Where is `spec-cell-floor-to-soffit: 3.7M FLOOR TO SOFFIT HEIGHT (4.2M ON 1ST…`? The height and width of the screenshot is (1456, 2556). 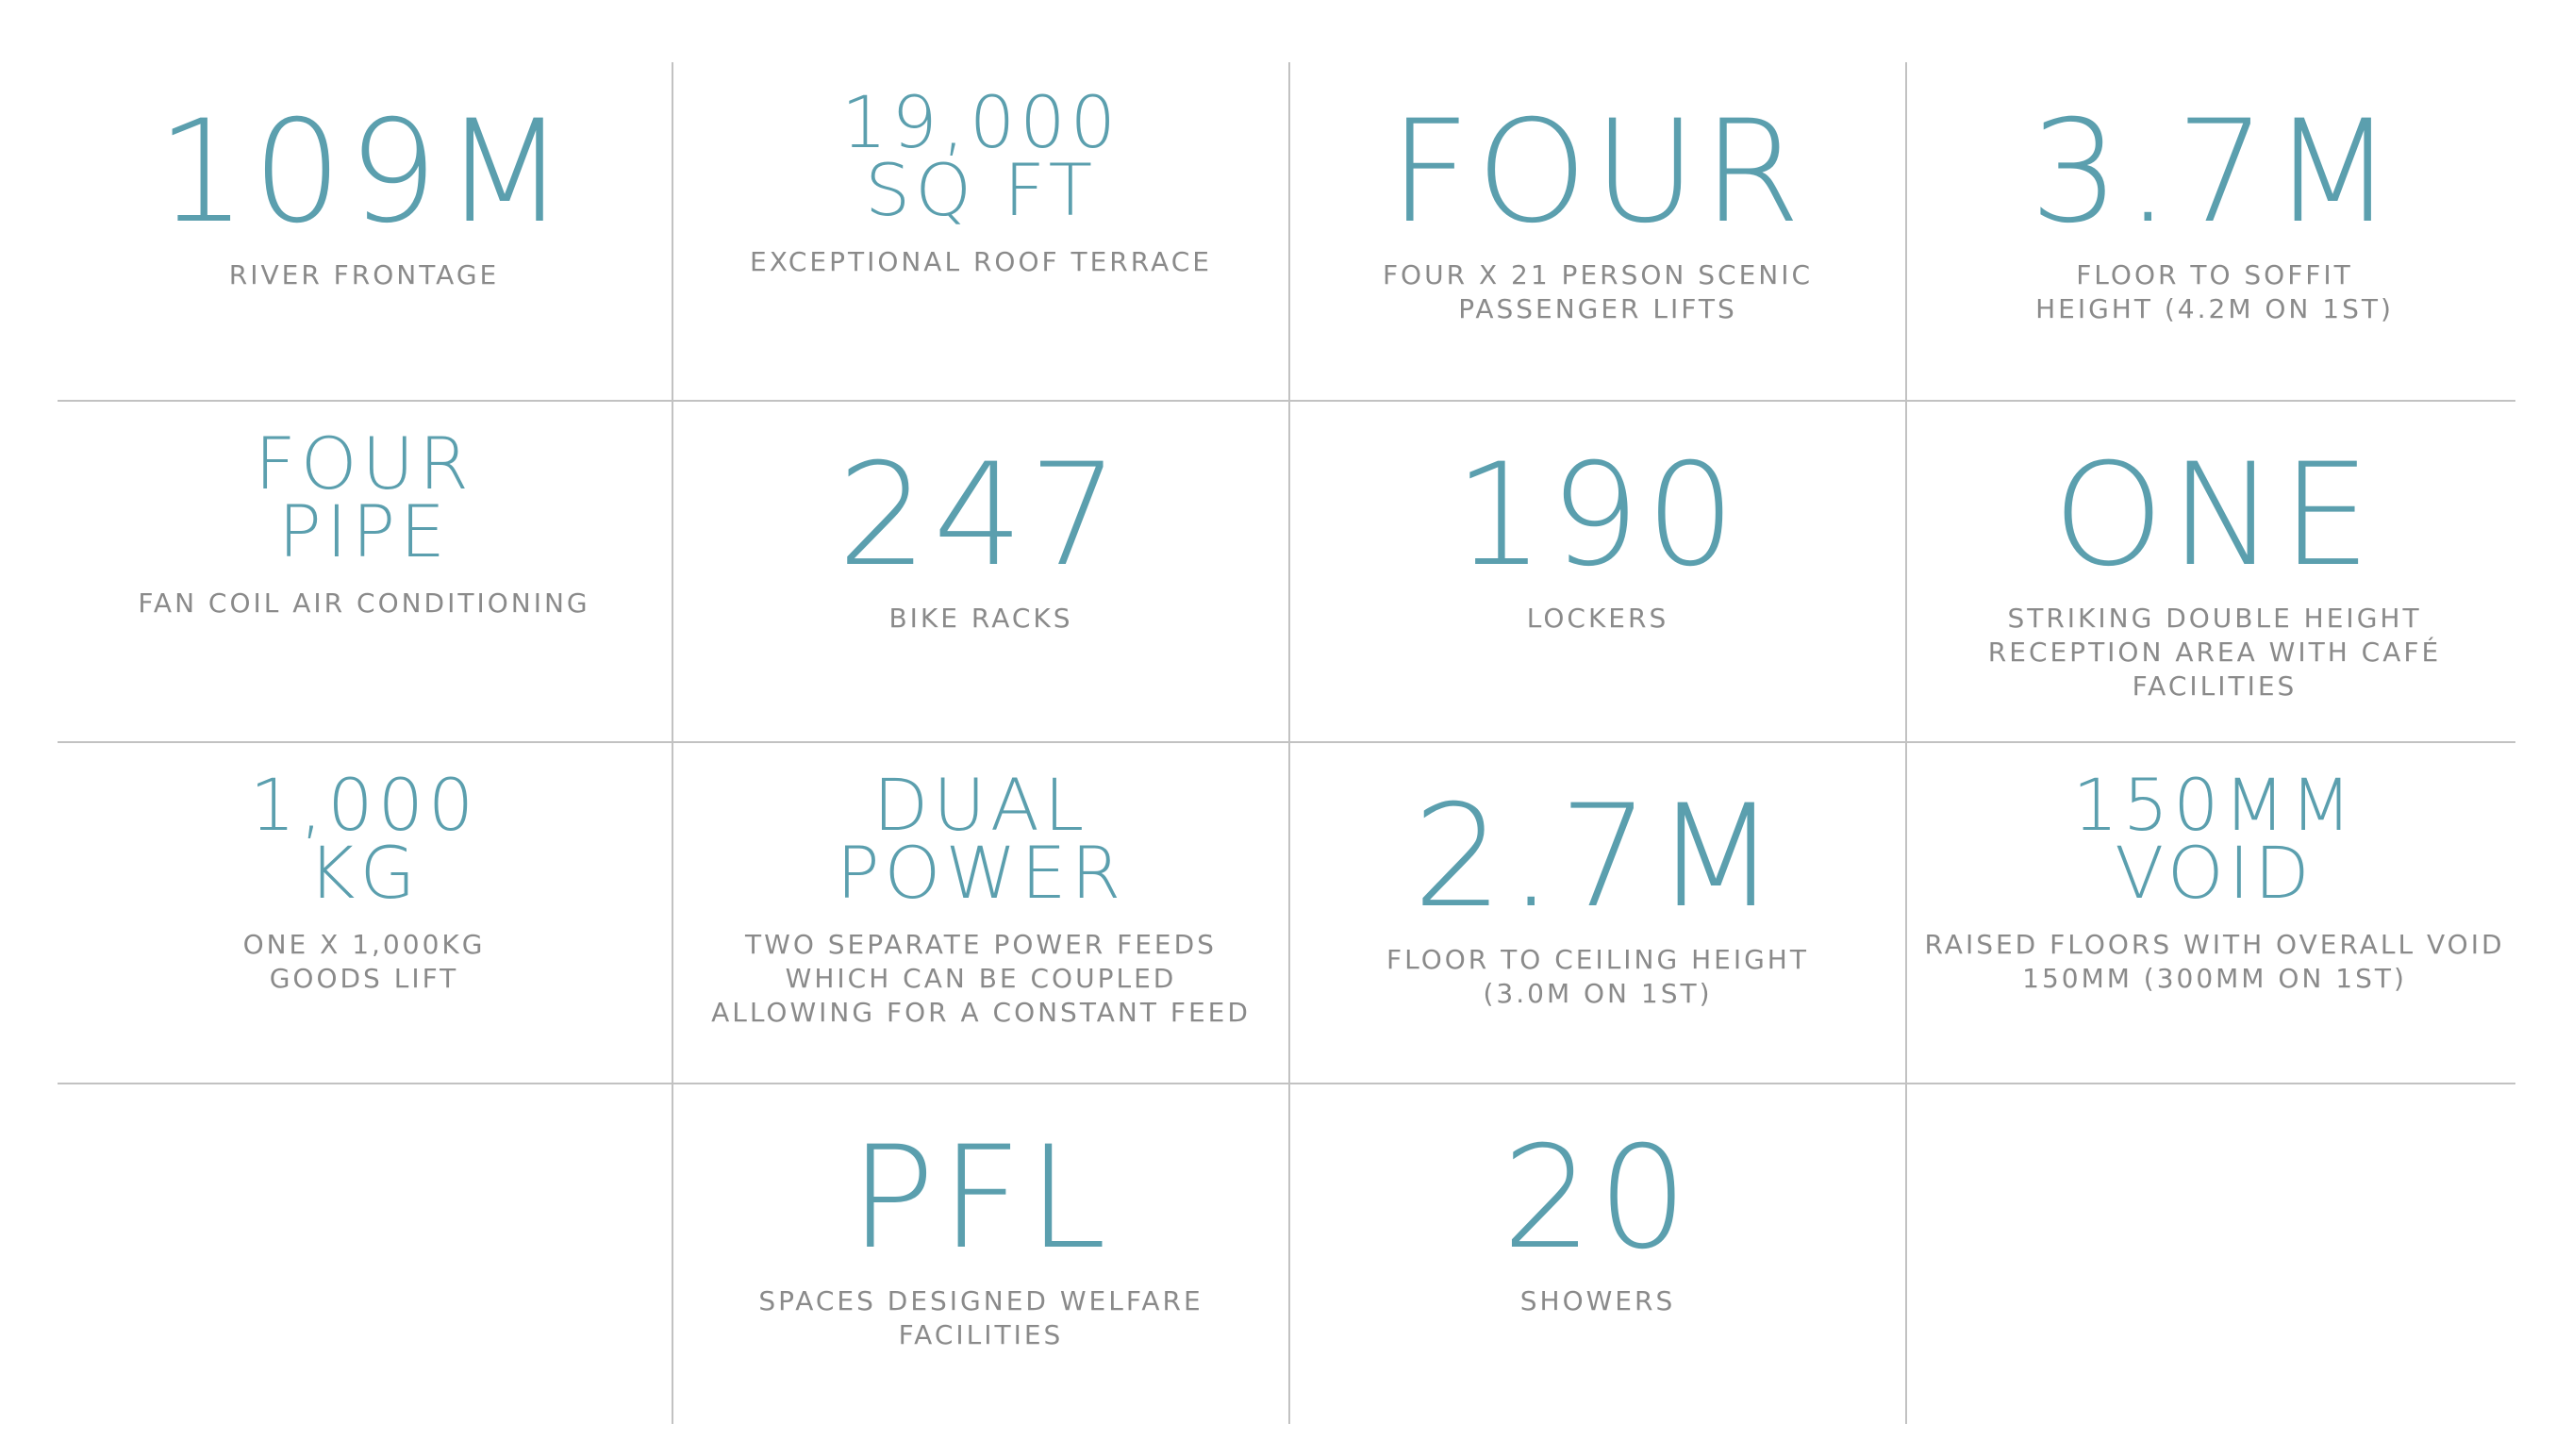 spec-cell-floor-to-soffit: 3.7M FLOOR TO SOFFIT HEIGHT (4.2M ON 1ST… is located at coordinates (2214, 229).